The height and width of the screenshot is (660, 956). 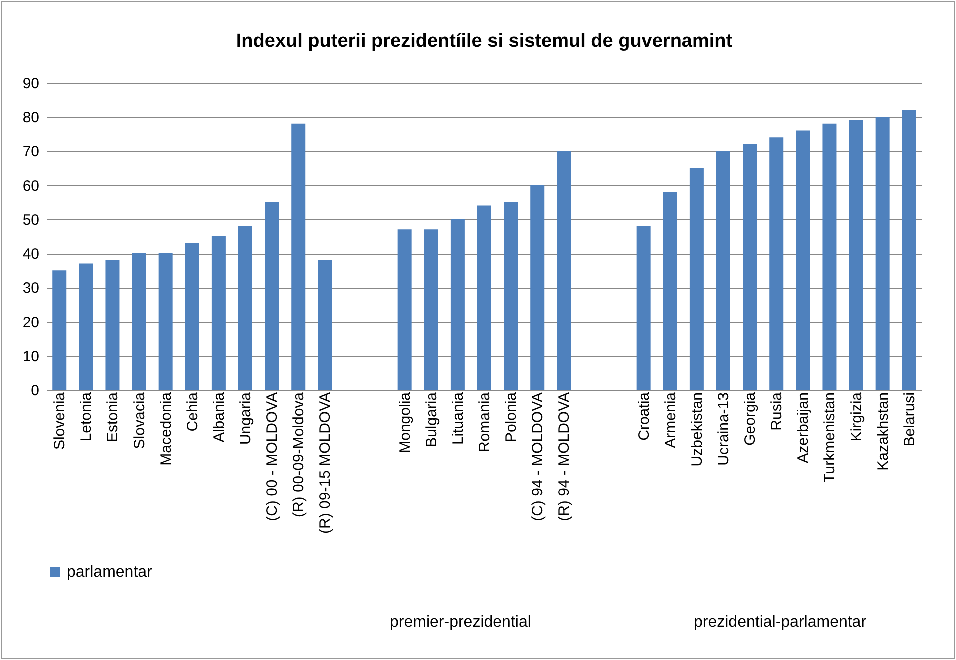 I want to click on y-tick-label: 20, so click(x=31, y=323).